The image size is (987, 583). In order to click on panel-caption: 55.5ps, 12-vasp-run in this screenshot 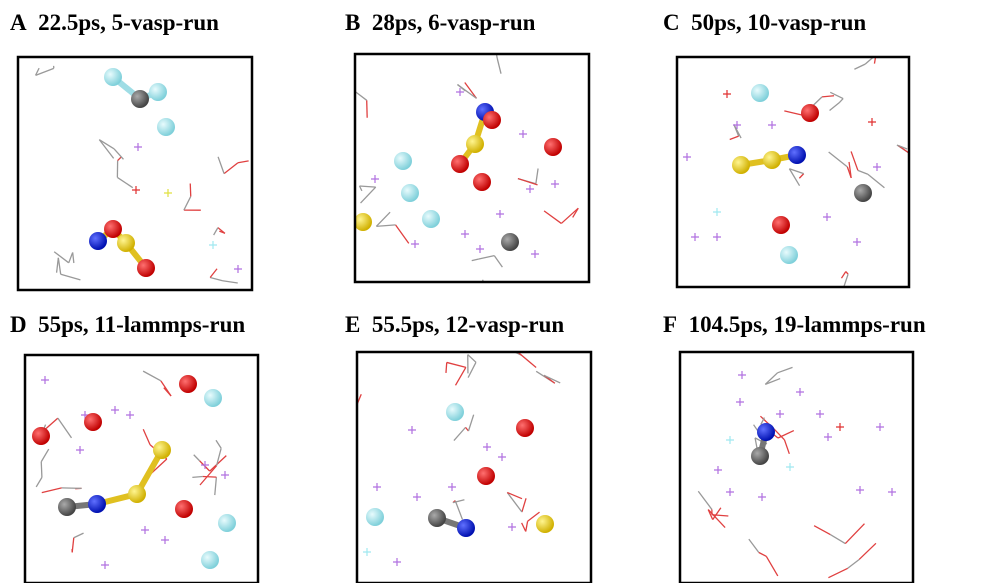, I will do `click(468, 324)`.